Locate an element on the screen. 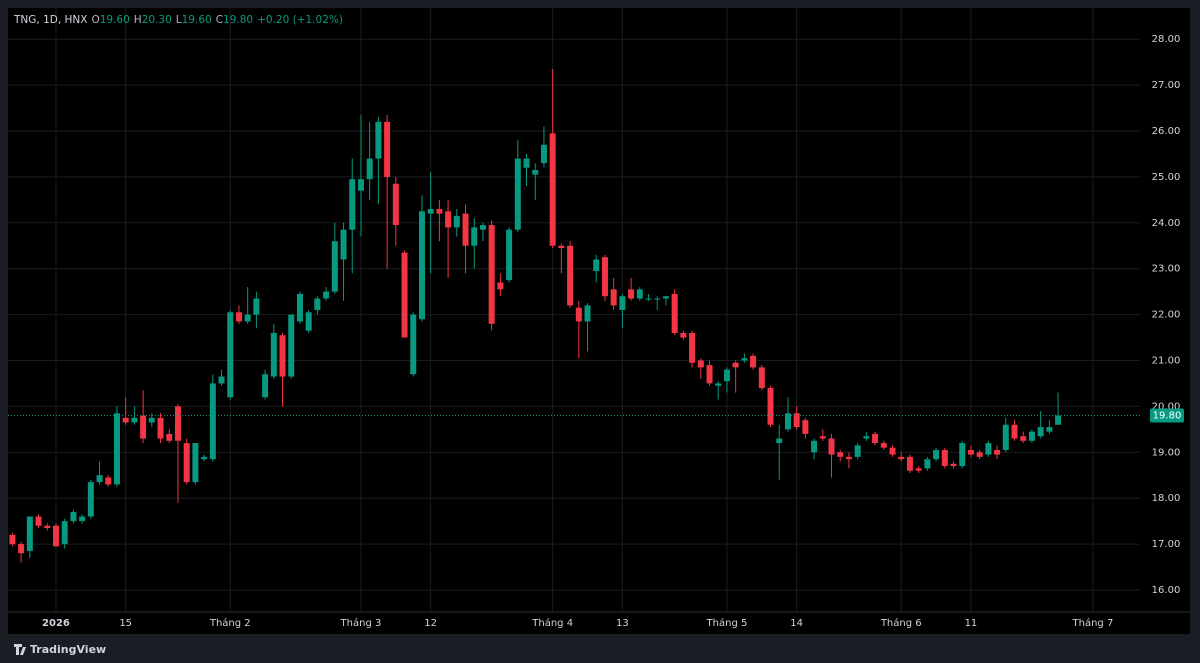 The width and height of the screenshot is (1200, 663). x-tick-label: Tháng 5 is located at coordinates (727, 623).